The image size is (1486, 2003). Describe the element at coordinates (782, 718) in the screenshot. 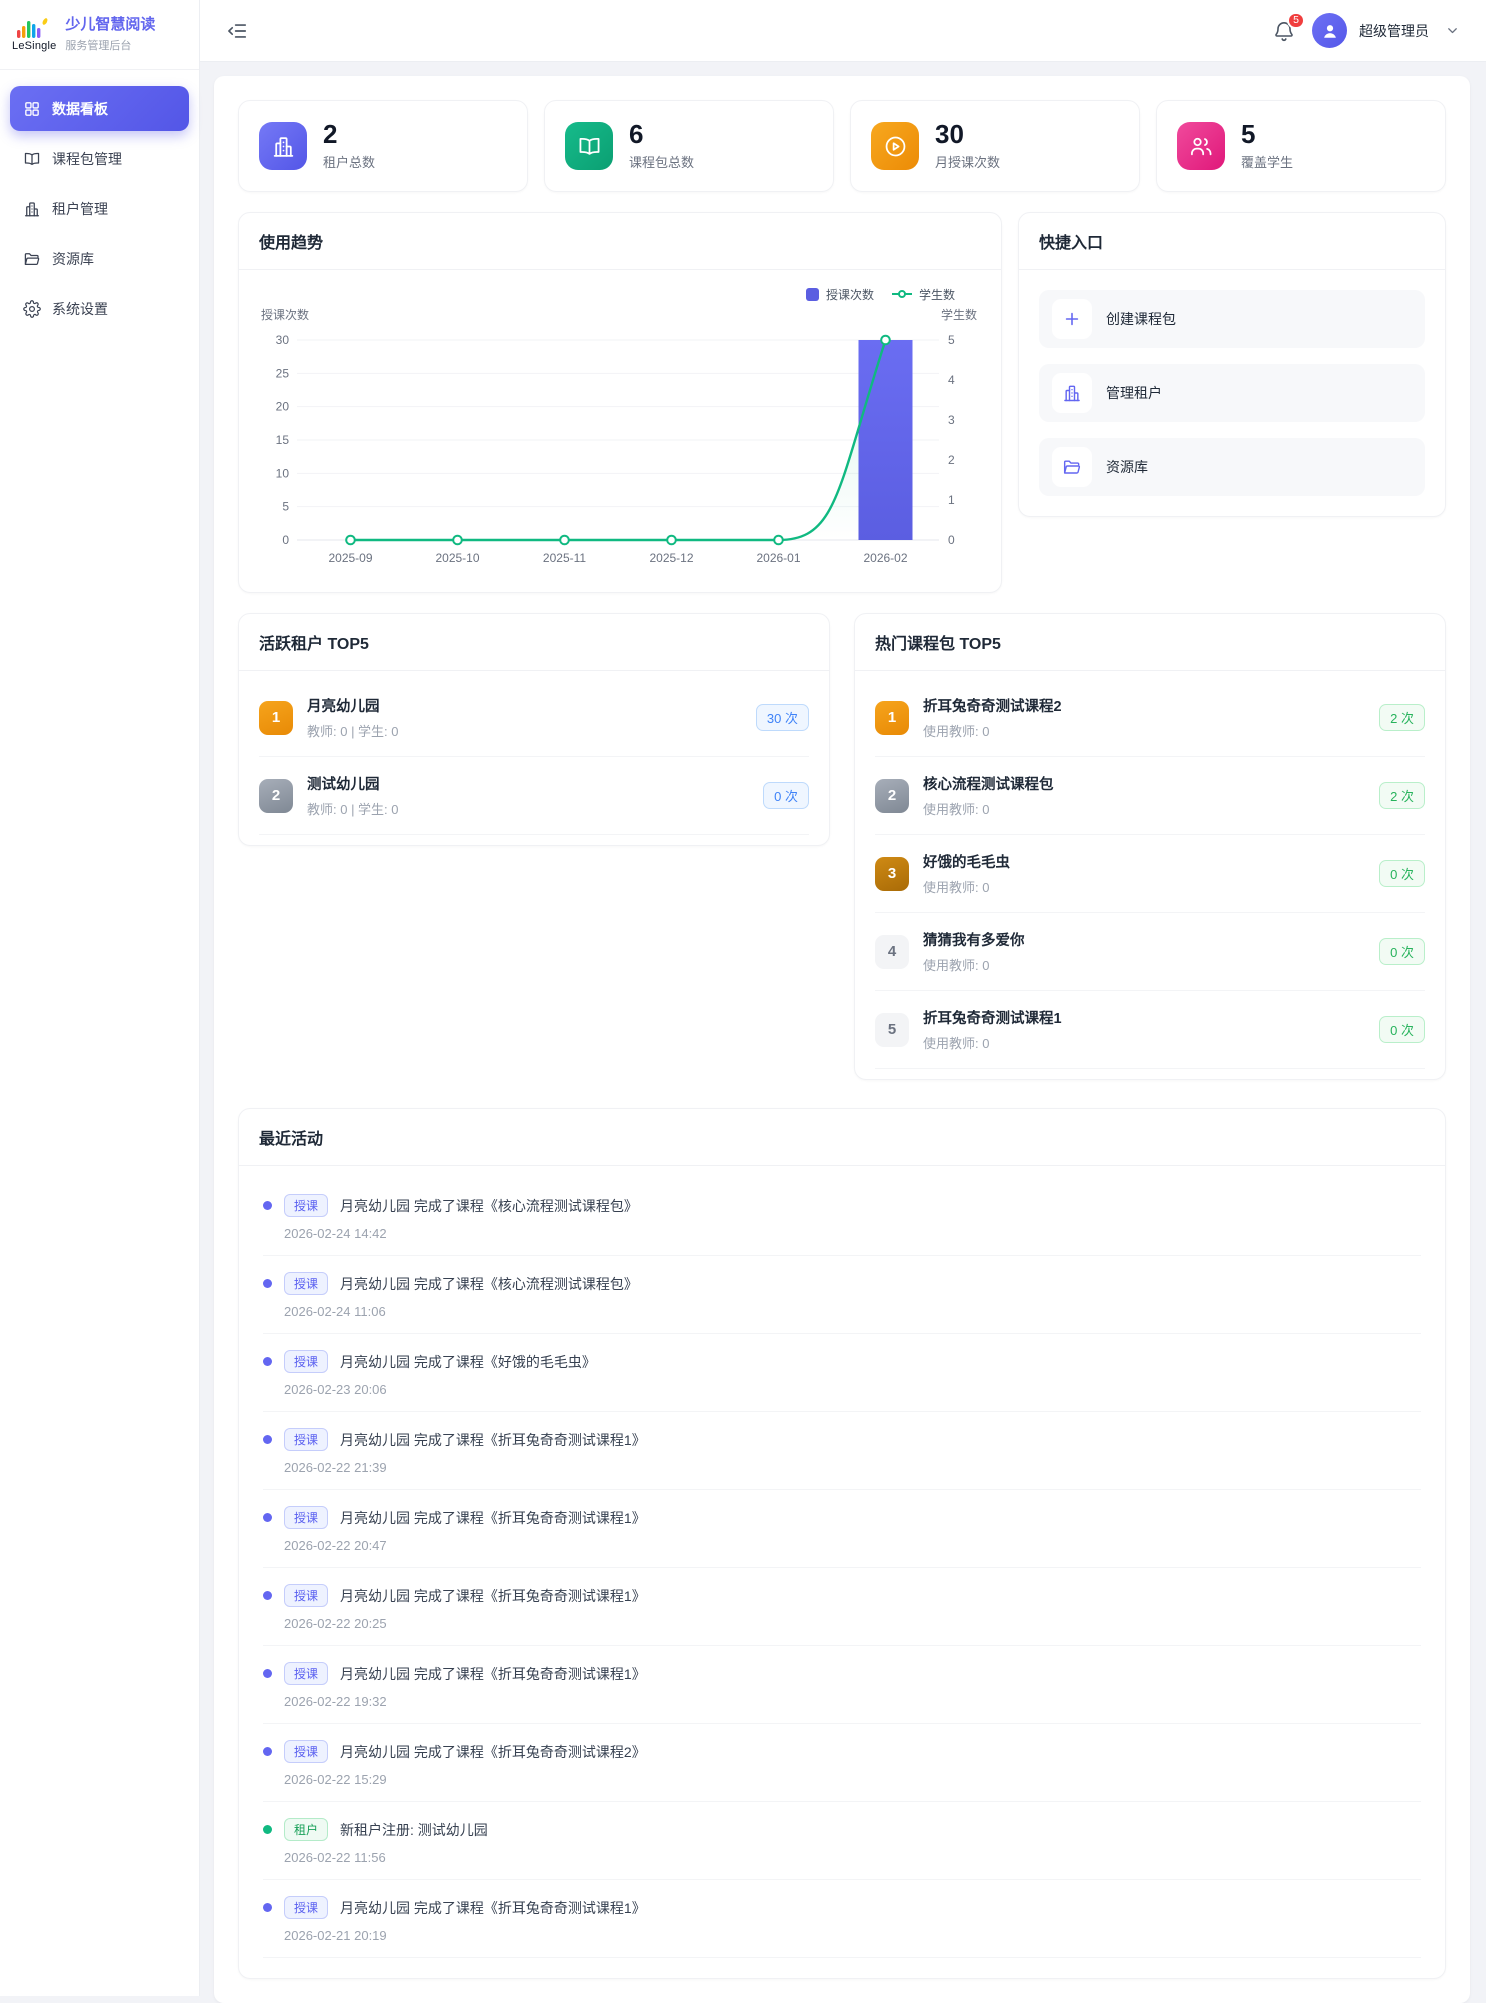

I see `count-badge: 30 次` at that location.